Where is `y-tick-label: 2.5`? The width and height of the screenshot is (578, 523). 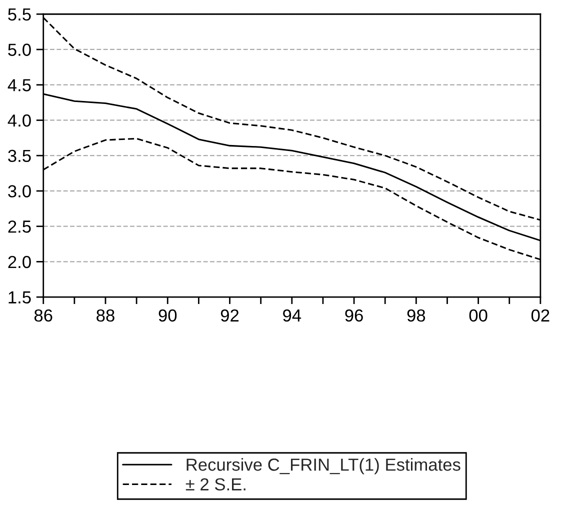
y-tick-label: 2.5 is located at coordinates (19, 226).